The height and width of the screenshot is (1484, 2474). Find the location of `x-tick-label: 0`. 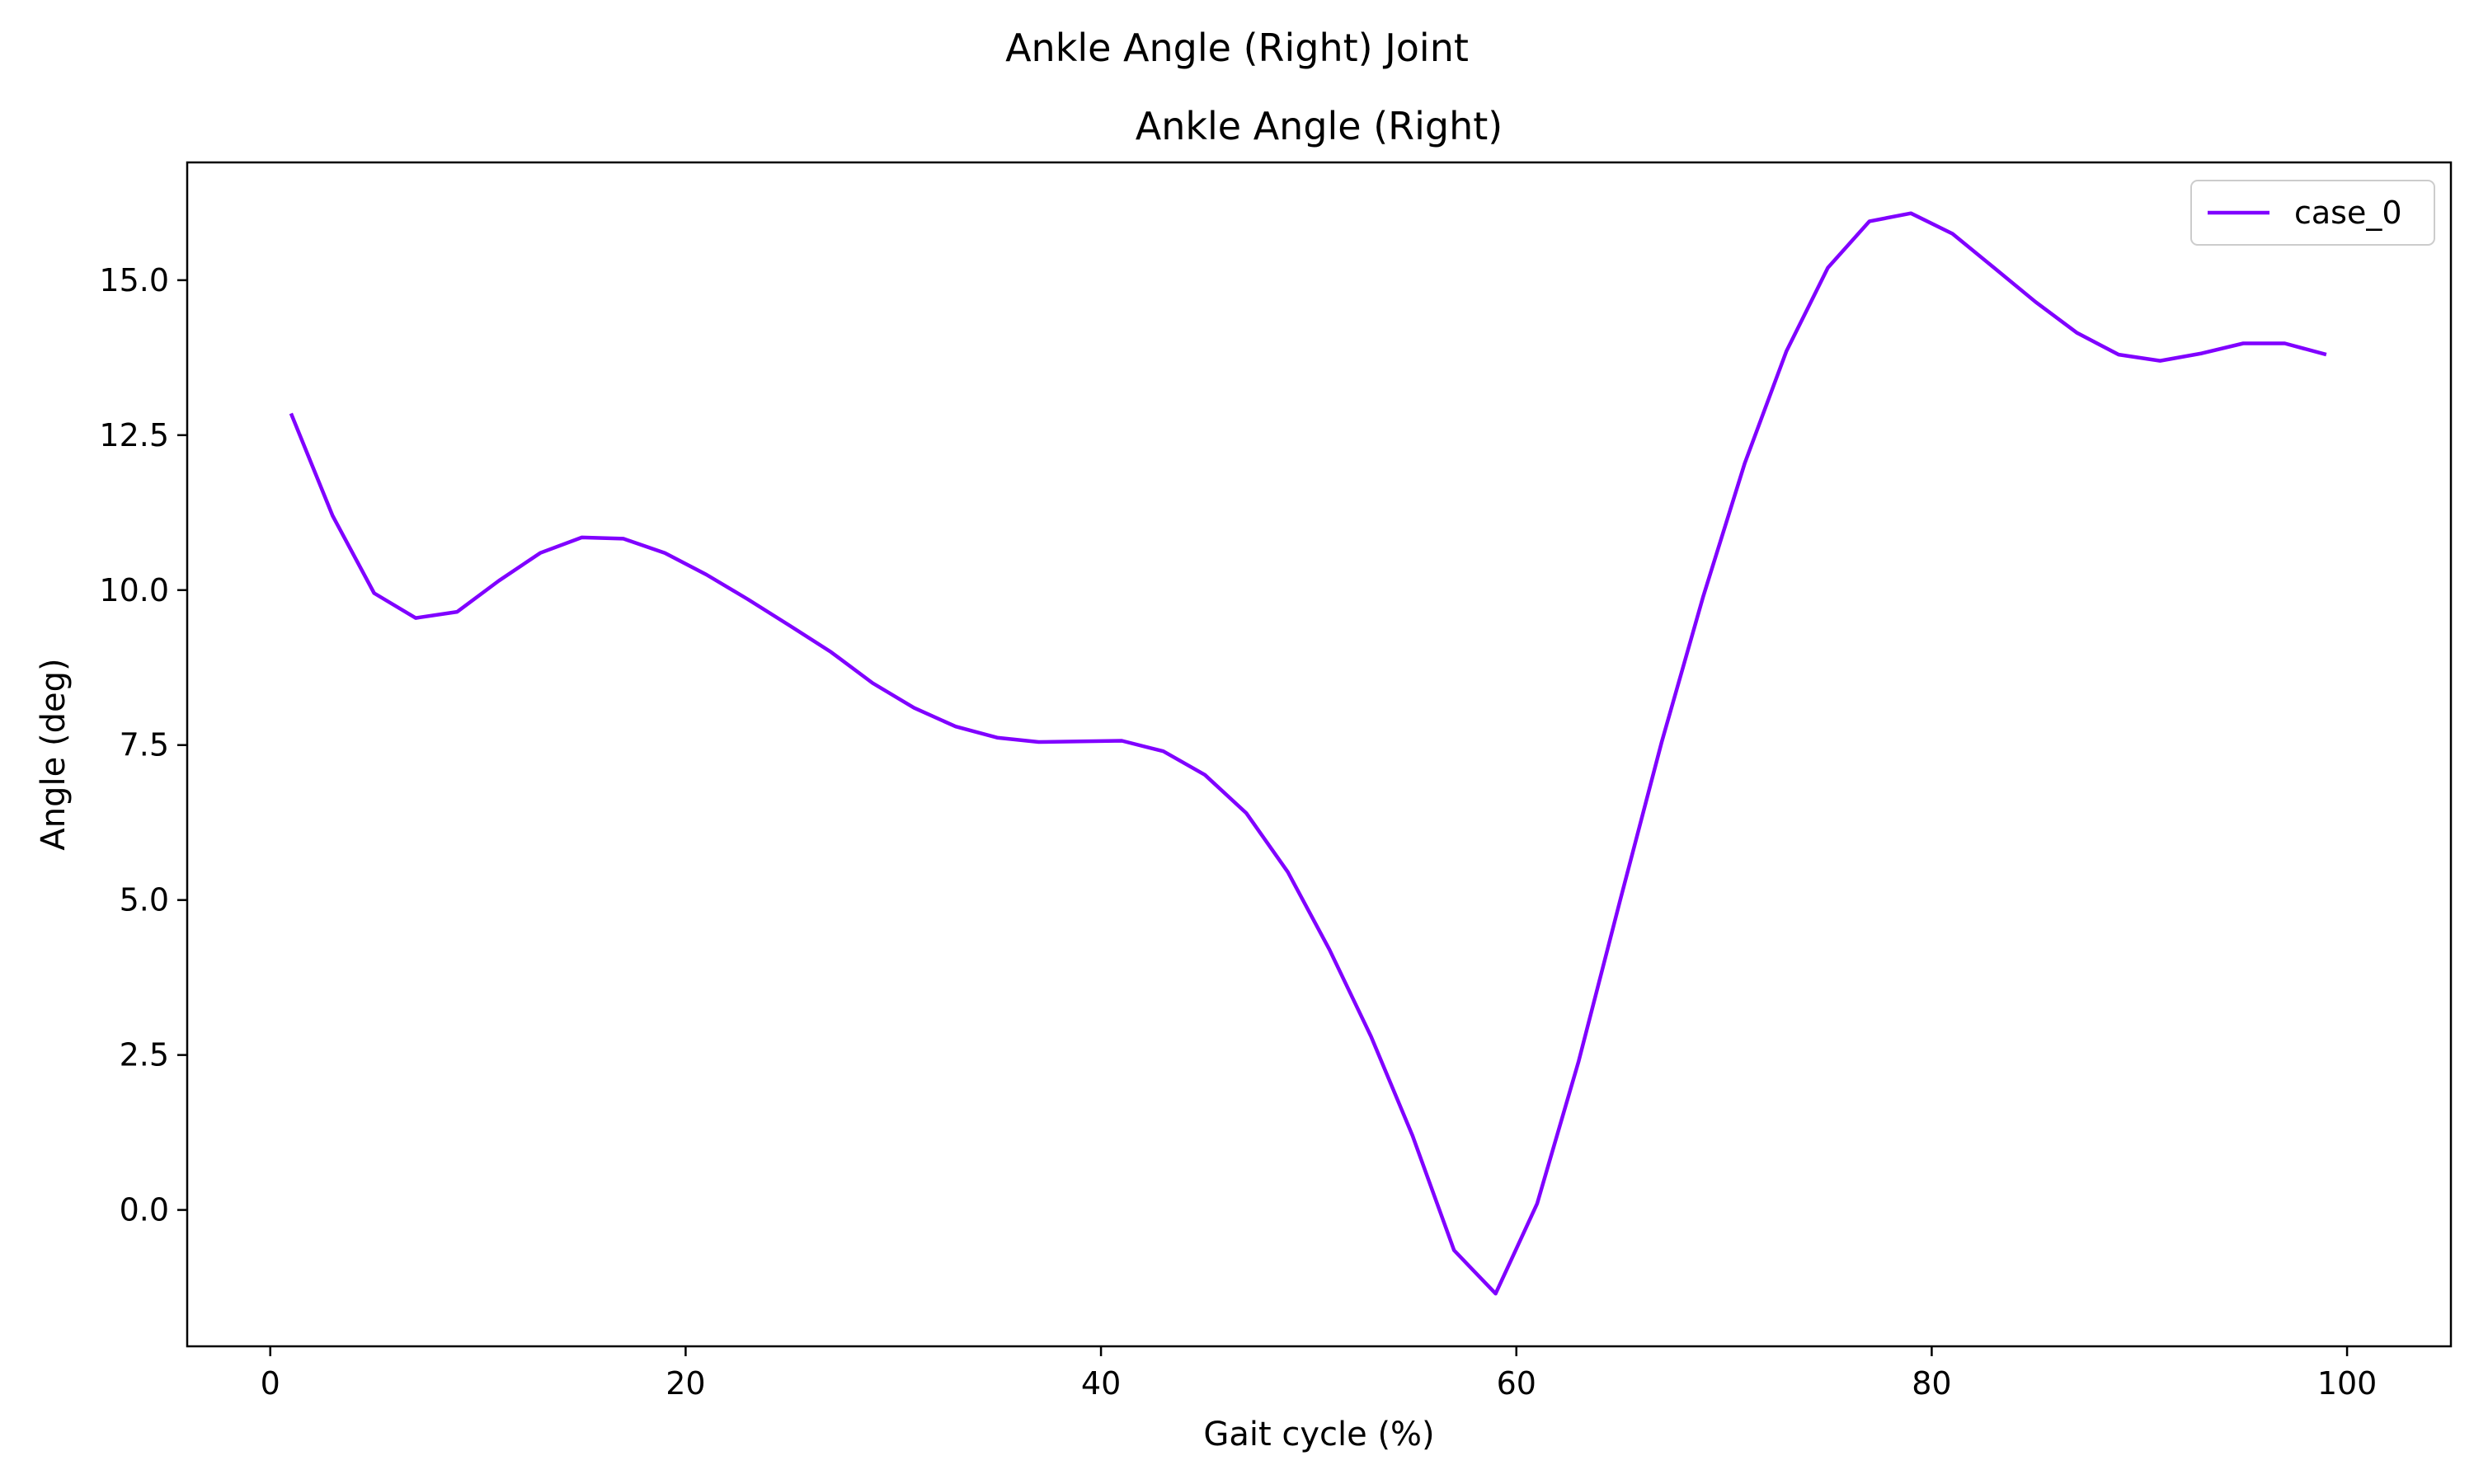

x-tick-label: 0 is located at coordinates (270, 1383).